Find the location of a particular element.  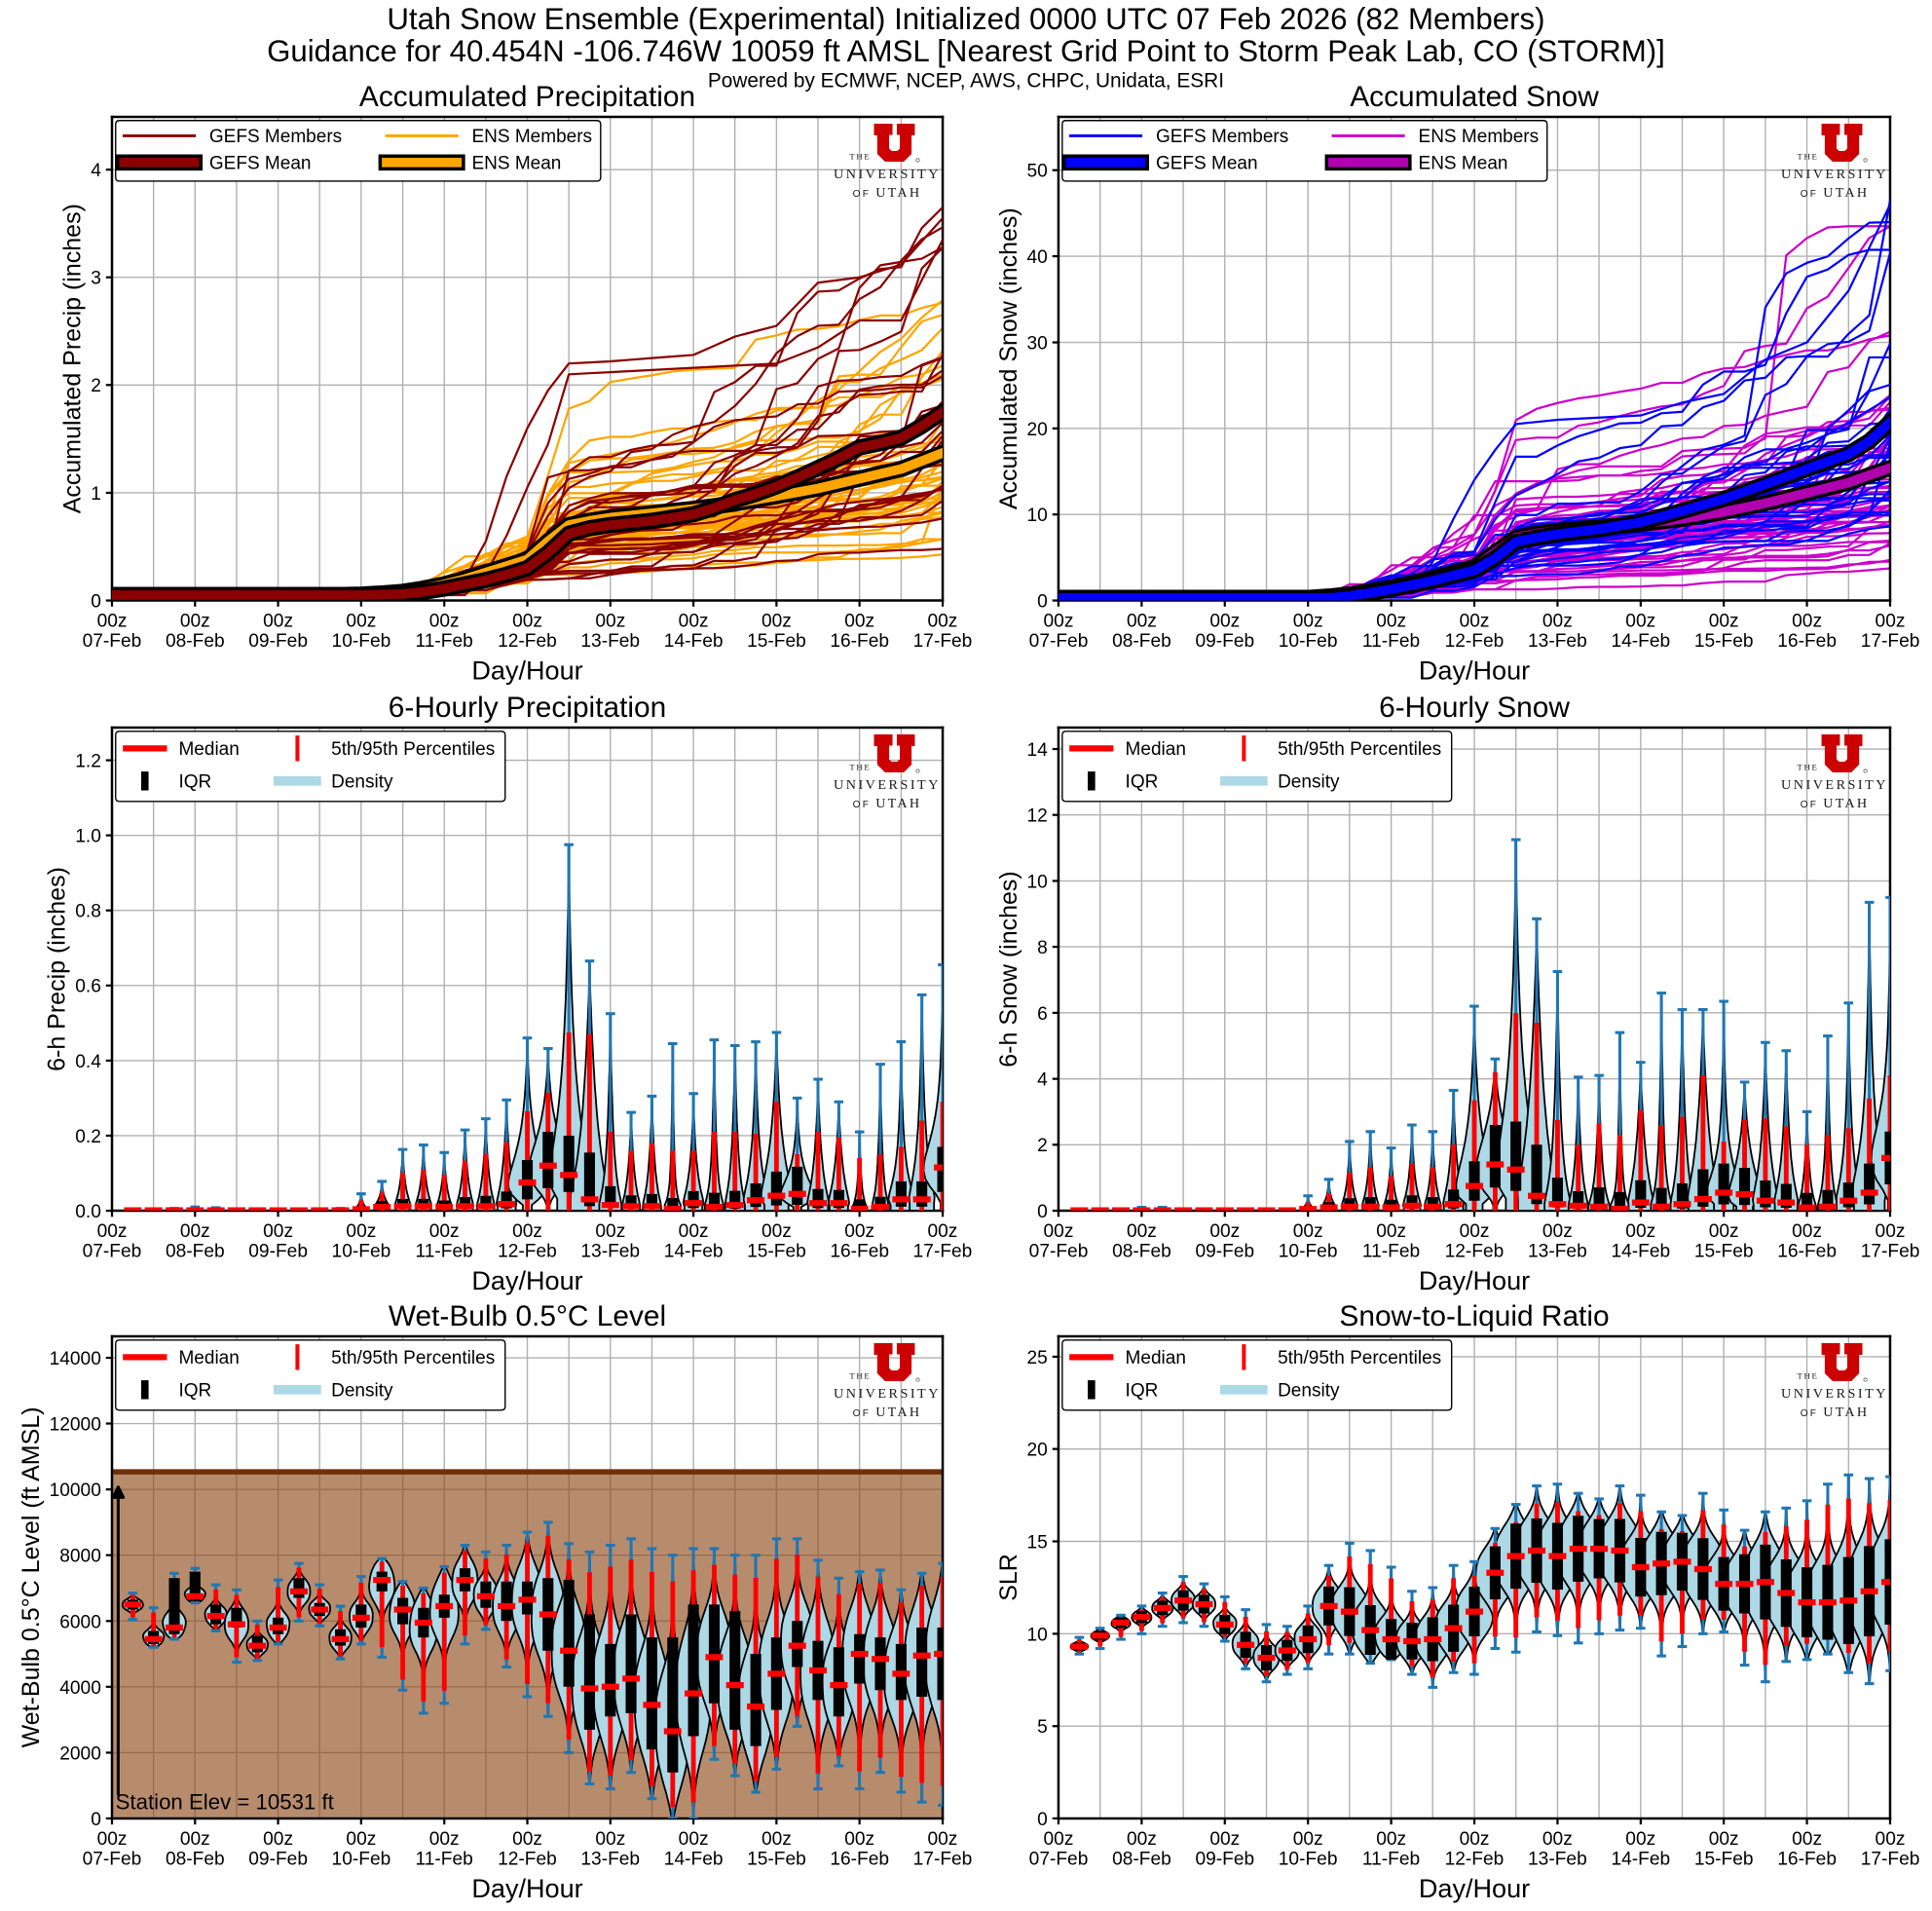

svg-text: 13-Feb is located at coordinates (1557, 1252).